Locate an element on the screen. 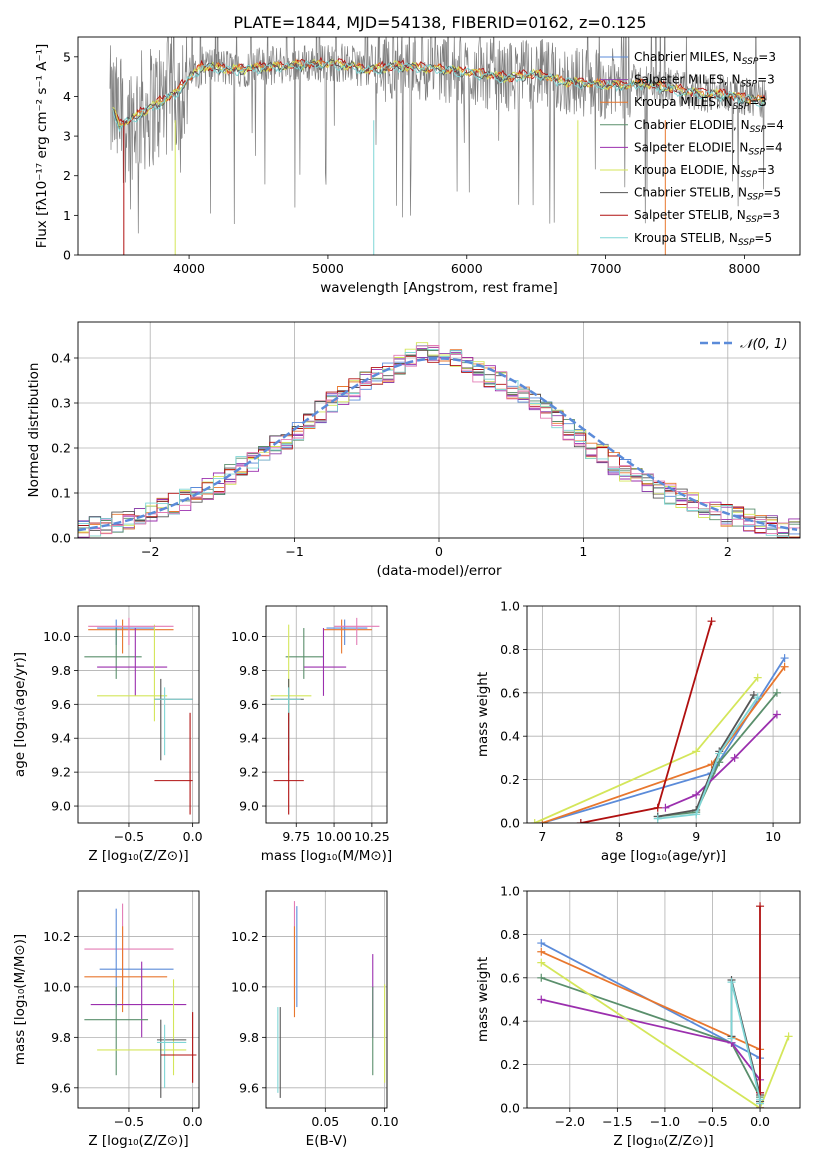 This screenshot has width=819, height=1170. x-tick-label: 0 is located at coordinates (439, 551).